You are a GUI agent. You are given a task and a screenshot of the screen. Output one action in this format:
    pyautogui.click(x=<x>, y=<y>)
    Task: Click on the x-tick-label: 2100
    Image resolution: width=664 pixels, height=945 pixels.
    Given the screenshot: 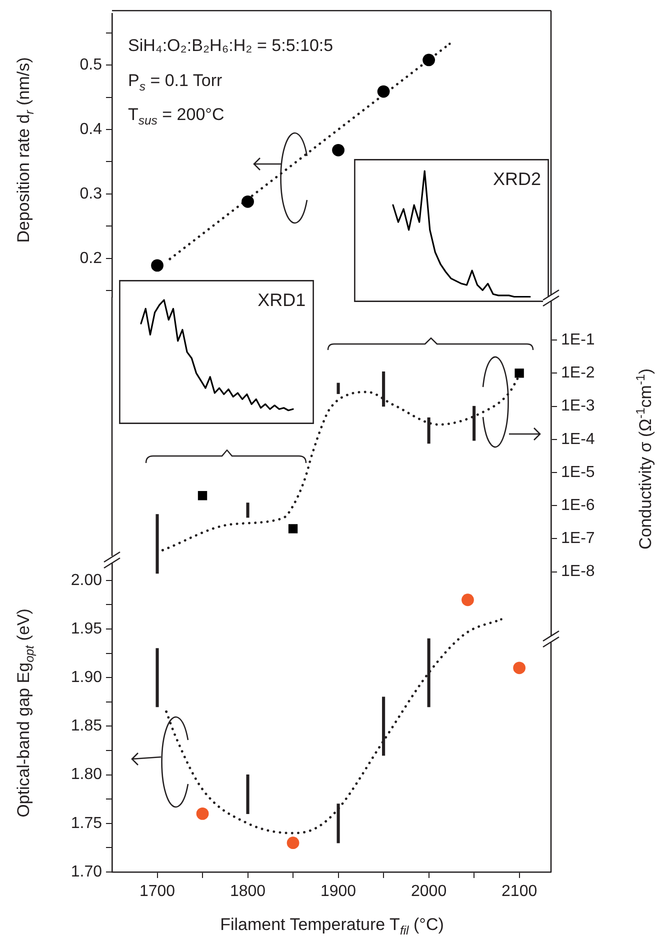 What is the action you would take?
    pyautogui.click(x=520, y=891)
    